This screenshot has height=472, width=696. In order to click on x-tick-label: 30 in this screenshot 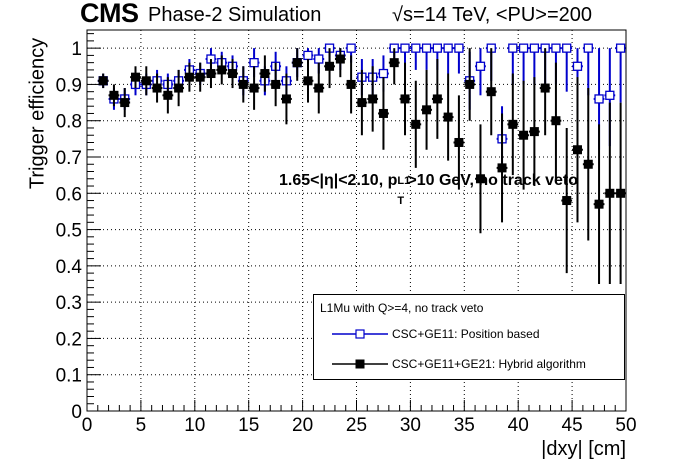, I will do `click(410, 425)`.